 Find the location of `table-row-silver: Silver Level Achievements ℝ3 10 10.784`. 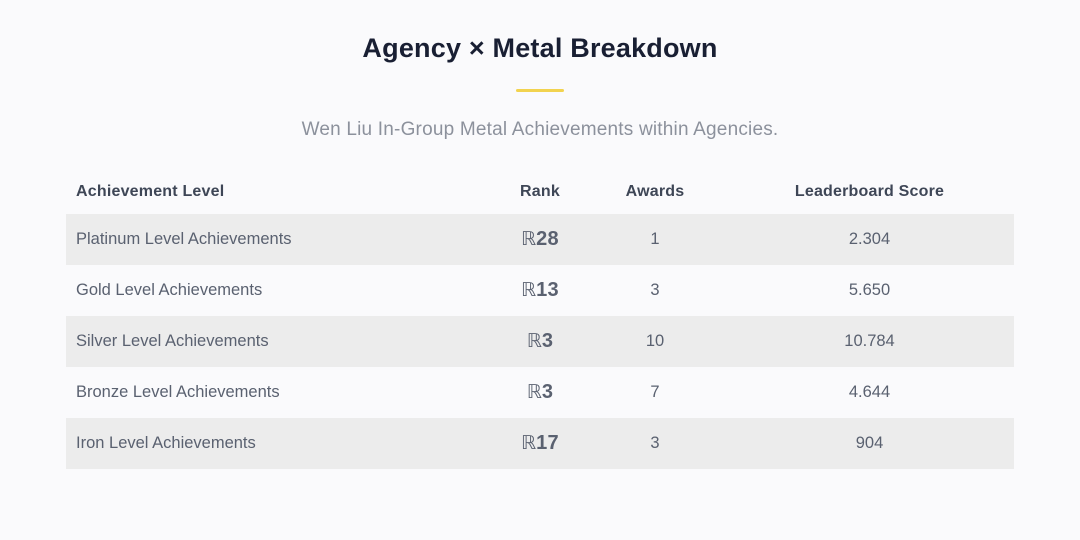

table-row-silver: Silver Level Achievements ℝ3 10 10.784 is located at coordinates (540, 341).